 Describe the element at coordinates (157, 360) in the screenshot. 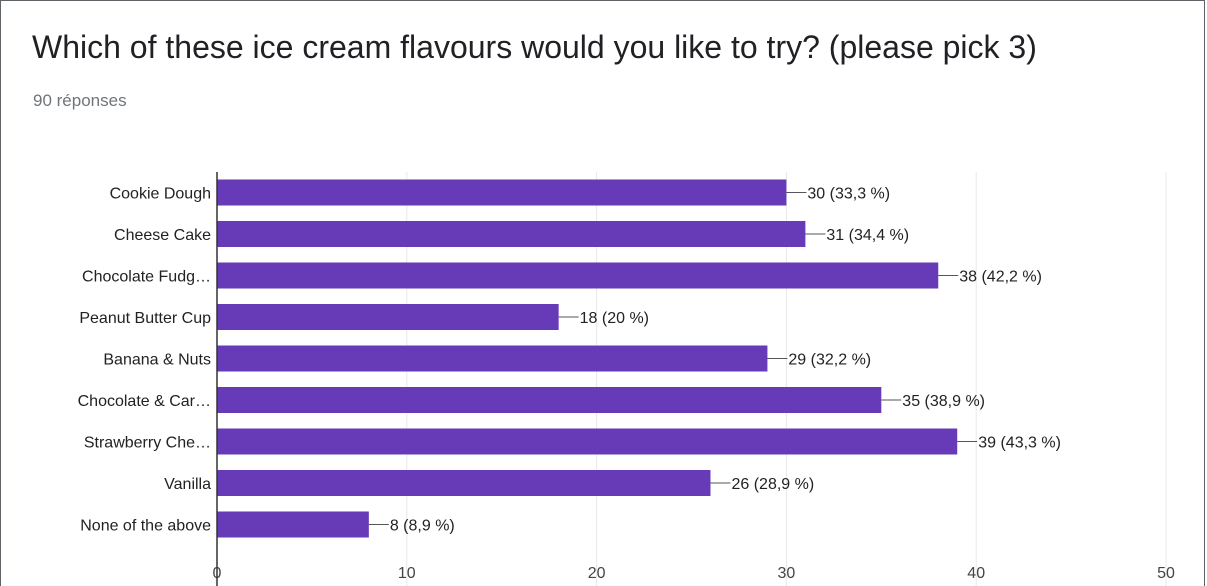

I see `category-label: Banana & Nuts` at that location.